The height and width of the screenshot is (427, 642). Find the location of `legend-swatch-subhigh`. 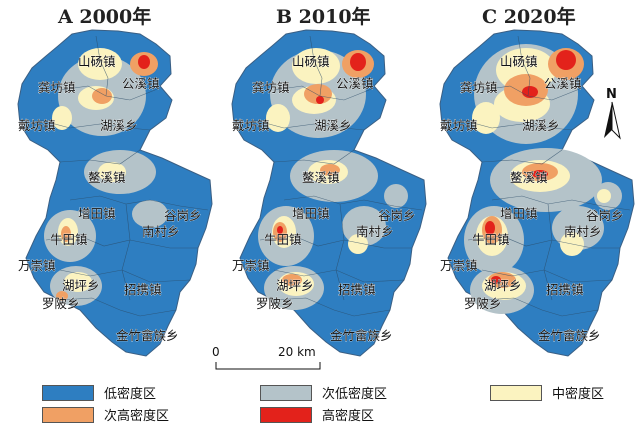

legend-swatch-subhigh is located at coordinates (68, 414).